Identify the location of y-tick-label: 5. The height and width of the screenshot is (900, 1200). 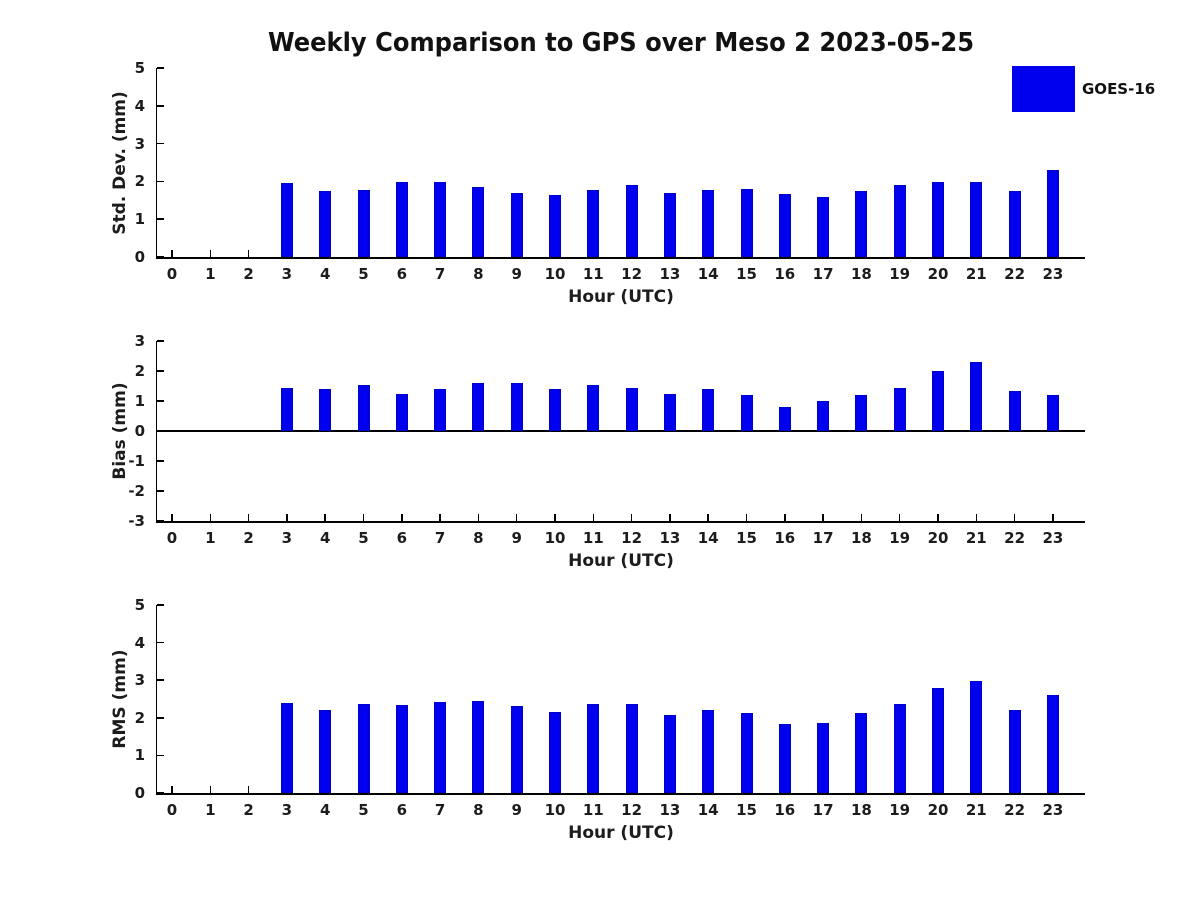
(139, 68).